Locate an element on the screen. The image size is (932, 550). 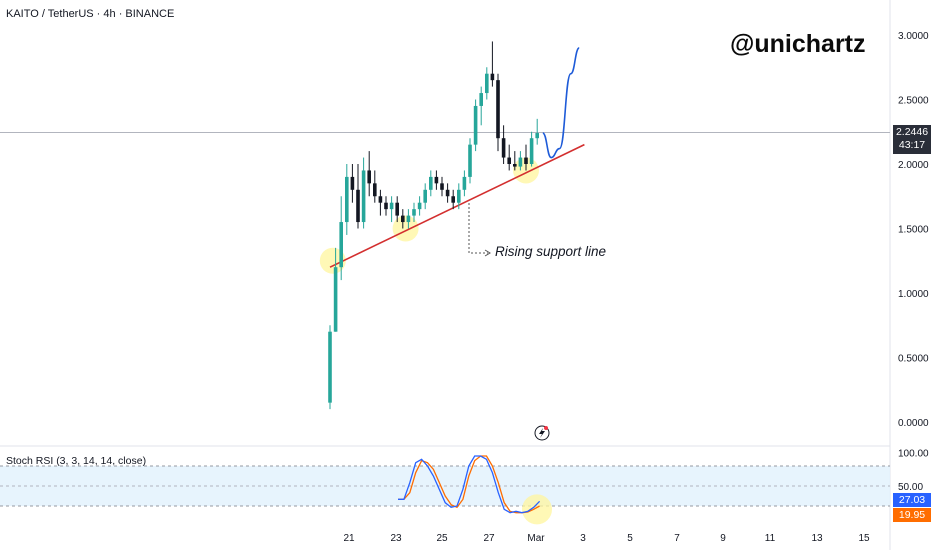
stoch-d-line is located at coordinates (469, 484).